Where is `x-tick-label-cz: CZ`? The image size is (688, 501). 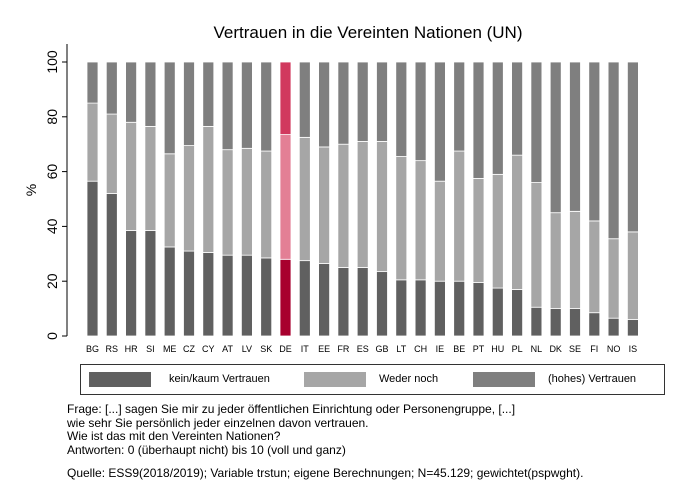
x-tick-label-cz: CZ is located at coordinates (189, 349).